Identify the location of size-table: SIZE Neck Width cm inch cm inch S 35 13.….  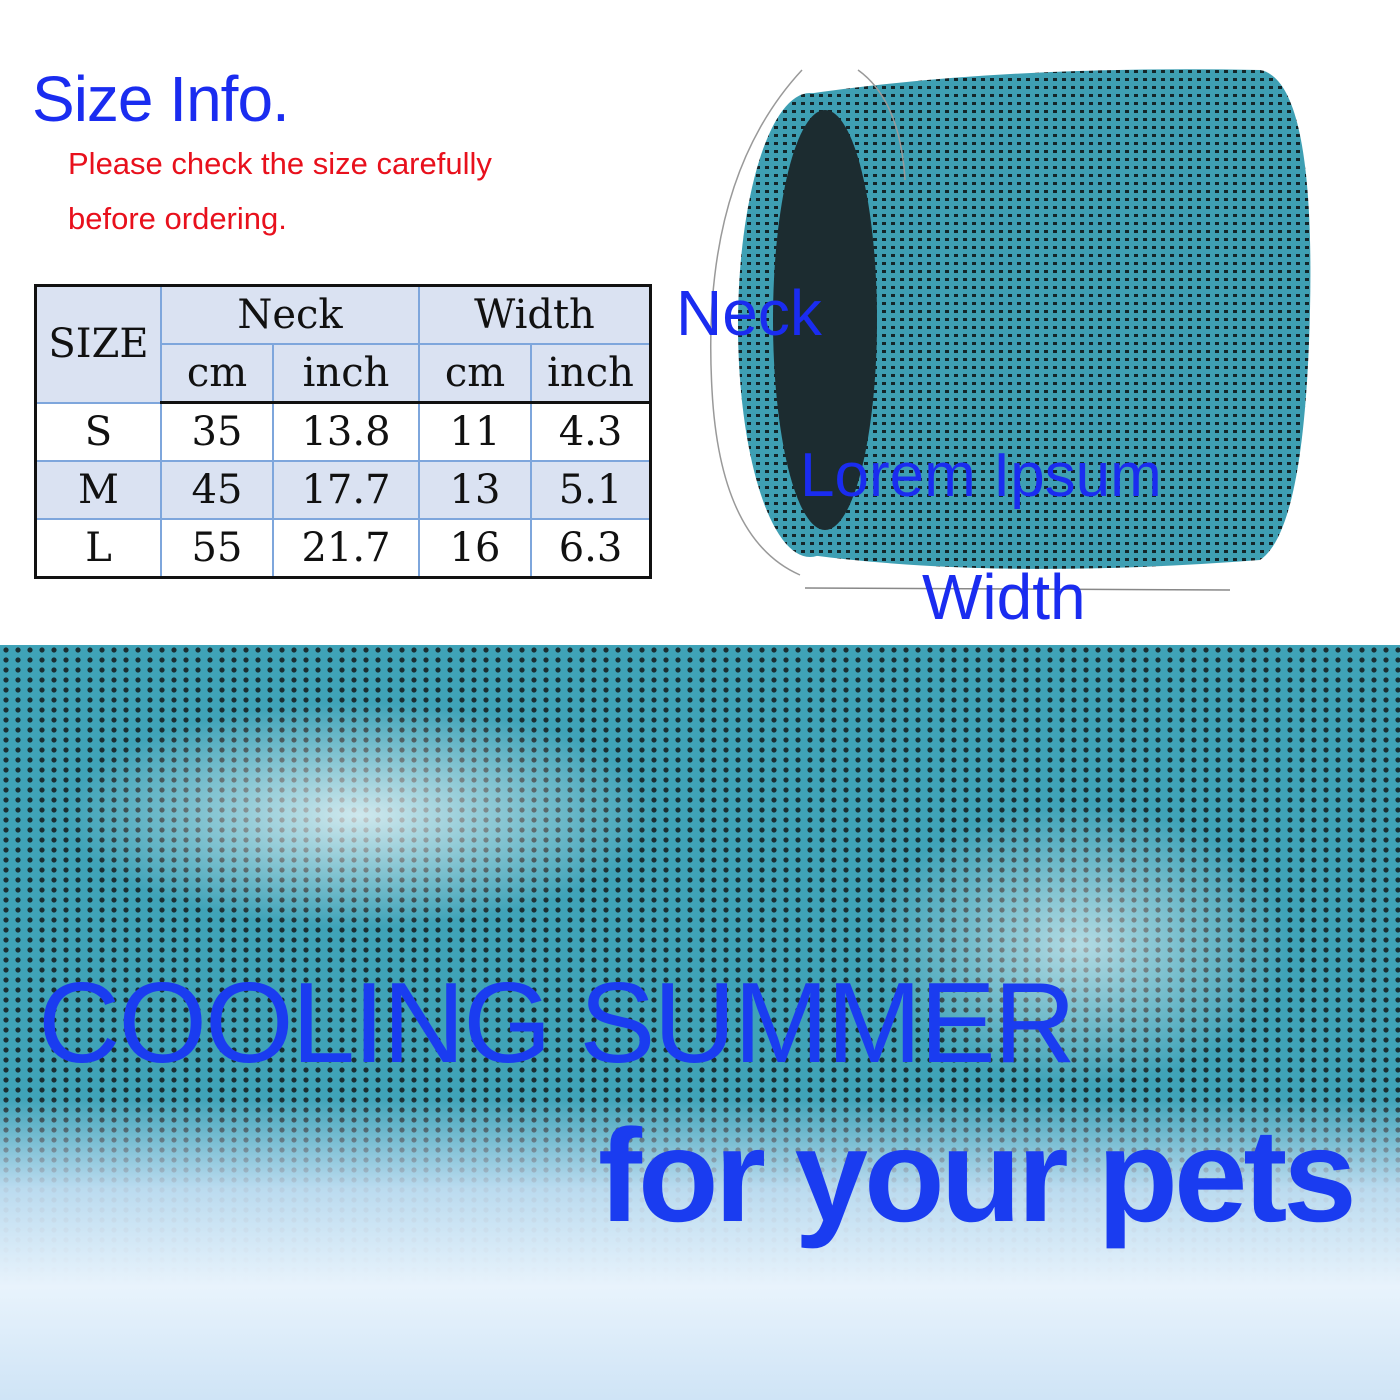
(343, 431).